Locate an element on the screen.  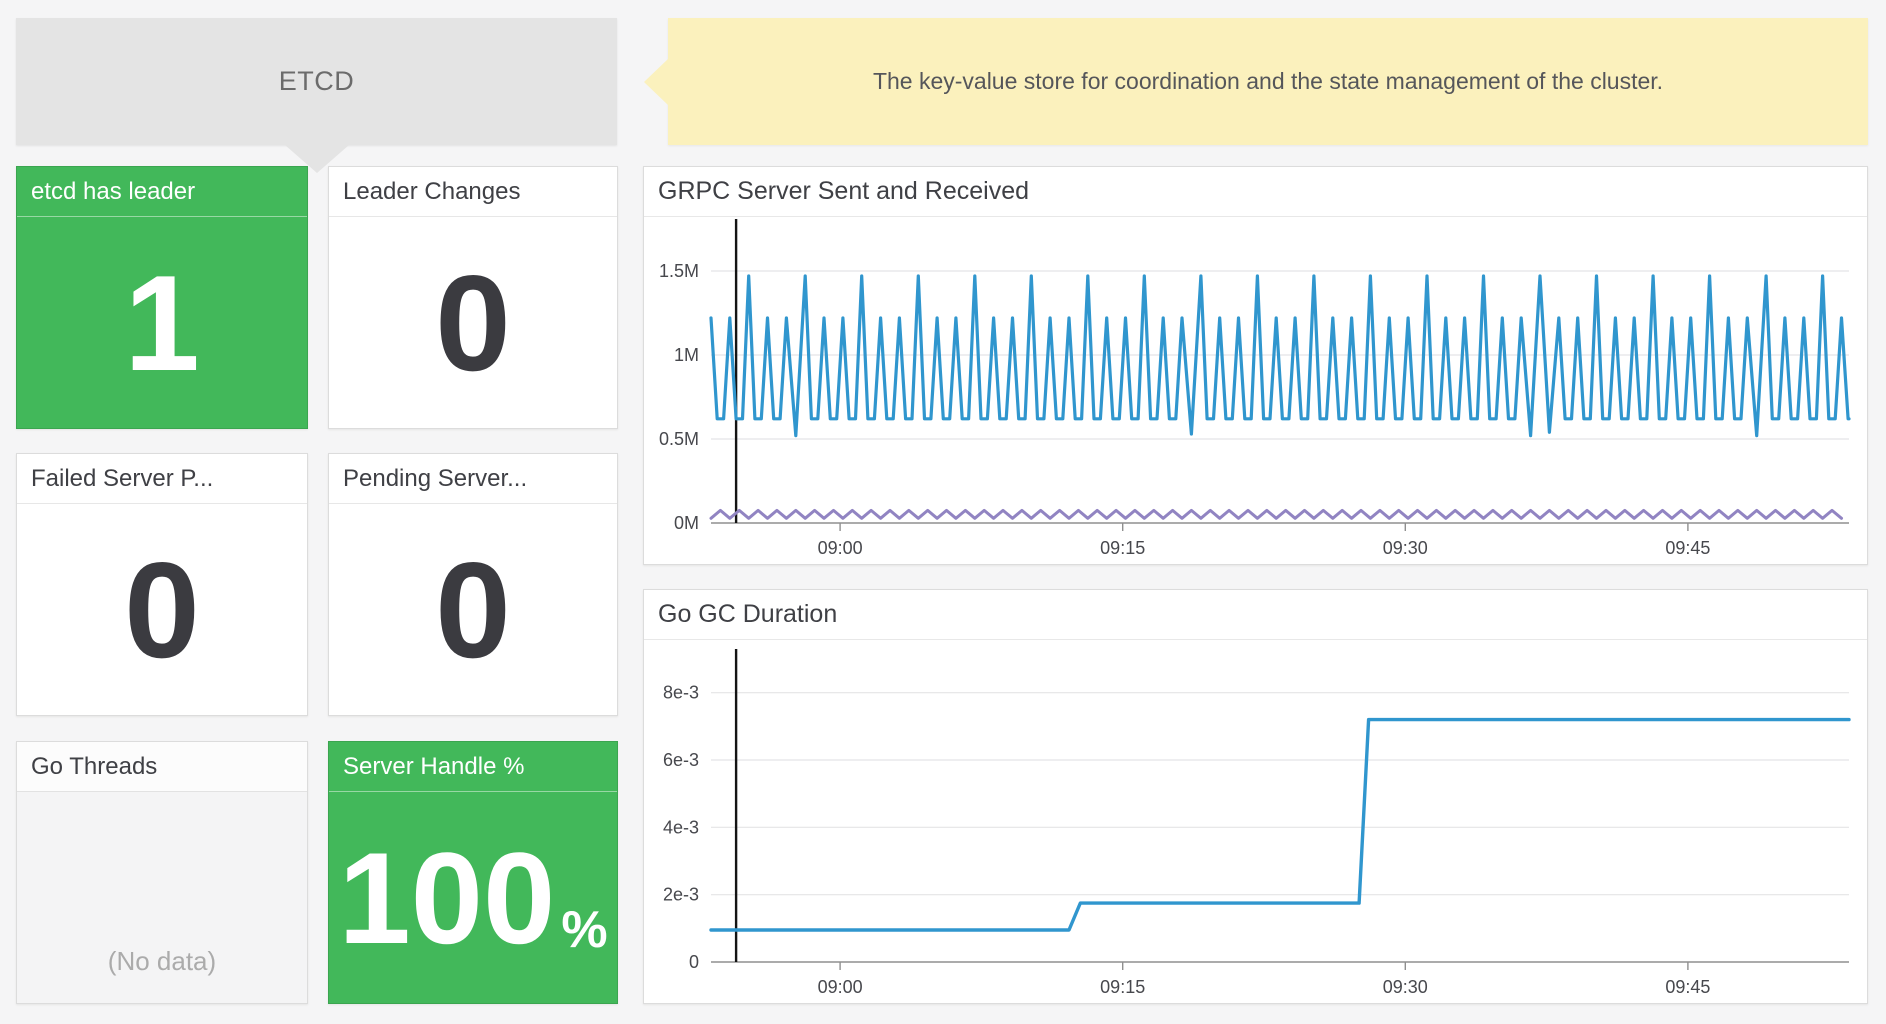
svg-text: 0M is located at coordinates (686, 523).